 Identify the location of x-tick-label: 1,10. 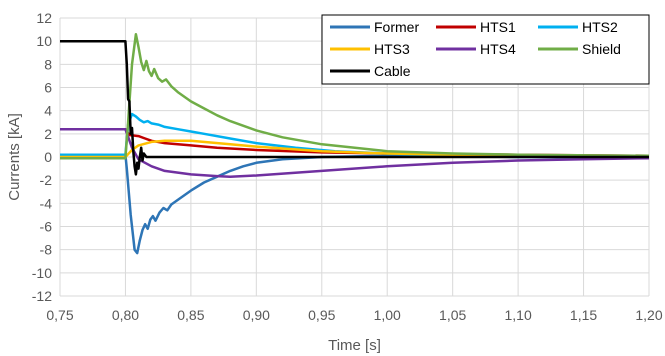
(517, 315).